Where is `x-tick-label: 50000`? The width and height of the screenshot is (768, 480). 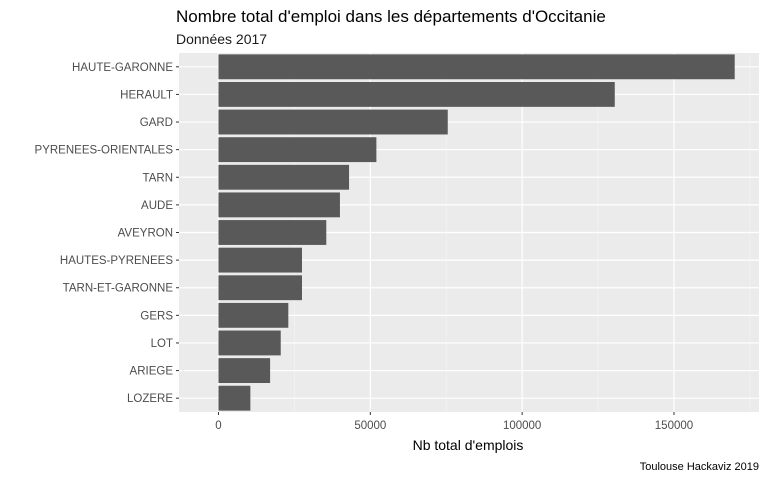
x-tick-label: 50000 is located at coordinates (370, 426).